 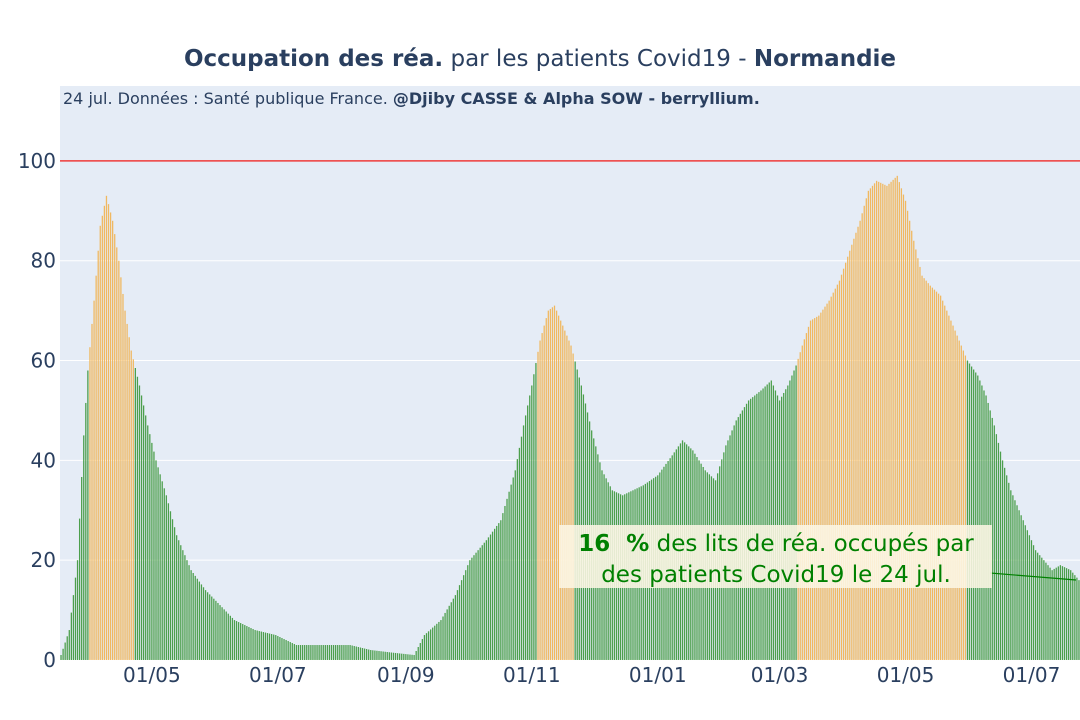 What do you see at coordinates (658, 675) in the screenshot?
I see `x-tick-label: 01/01` at bounding box center [658, 675].